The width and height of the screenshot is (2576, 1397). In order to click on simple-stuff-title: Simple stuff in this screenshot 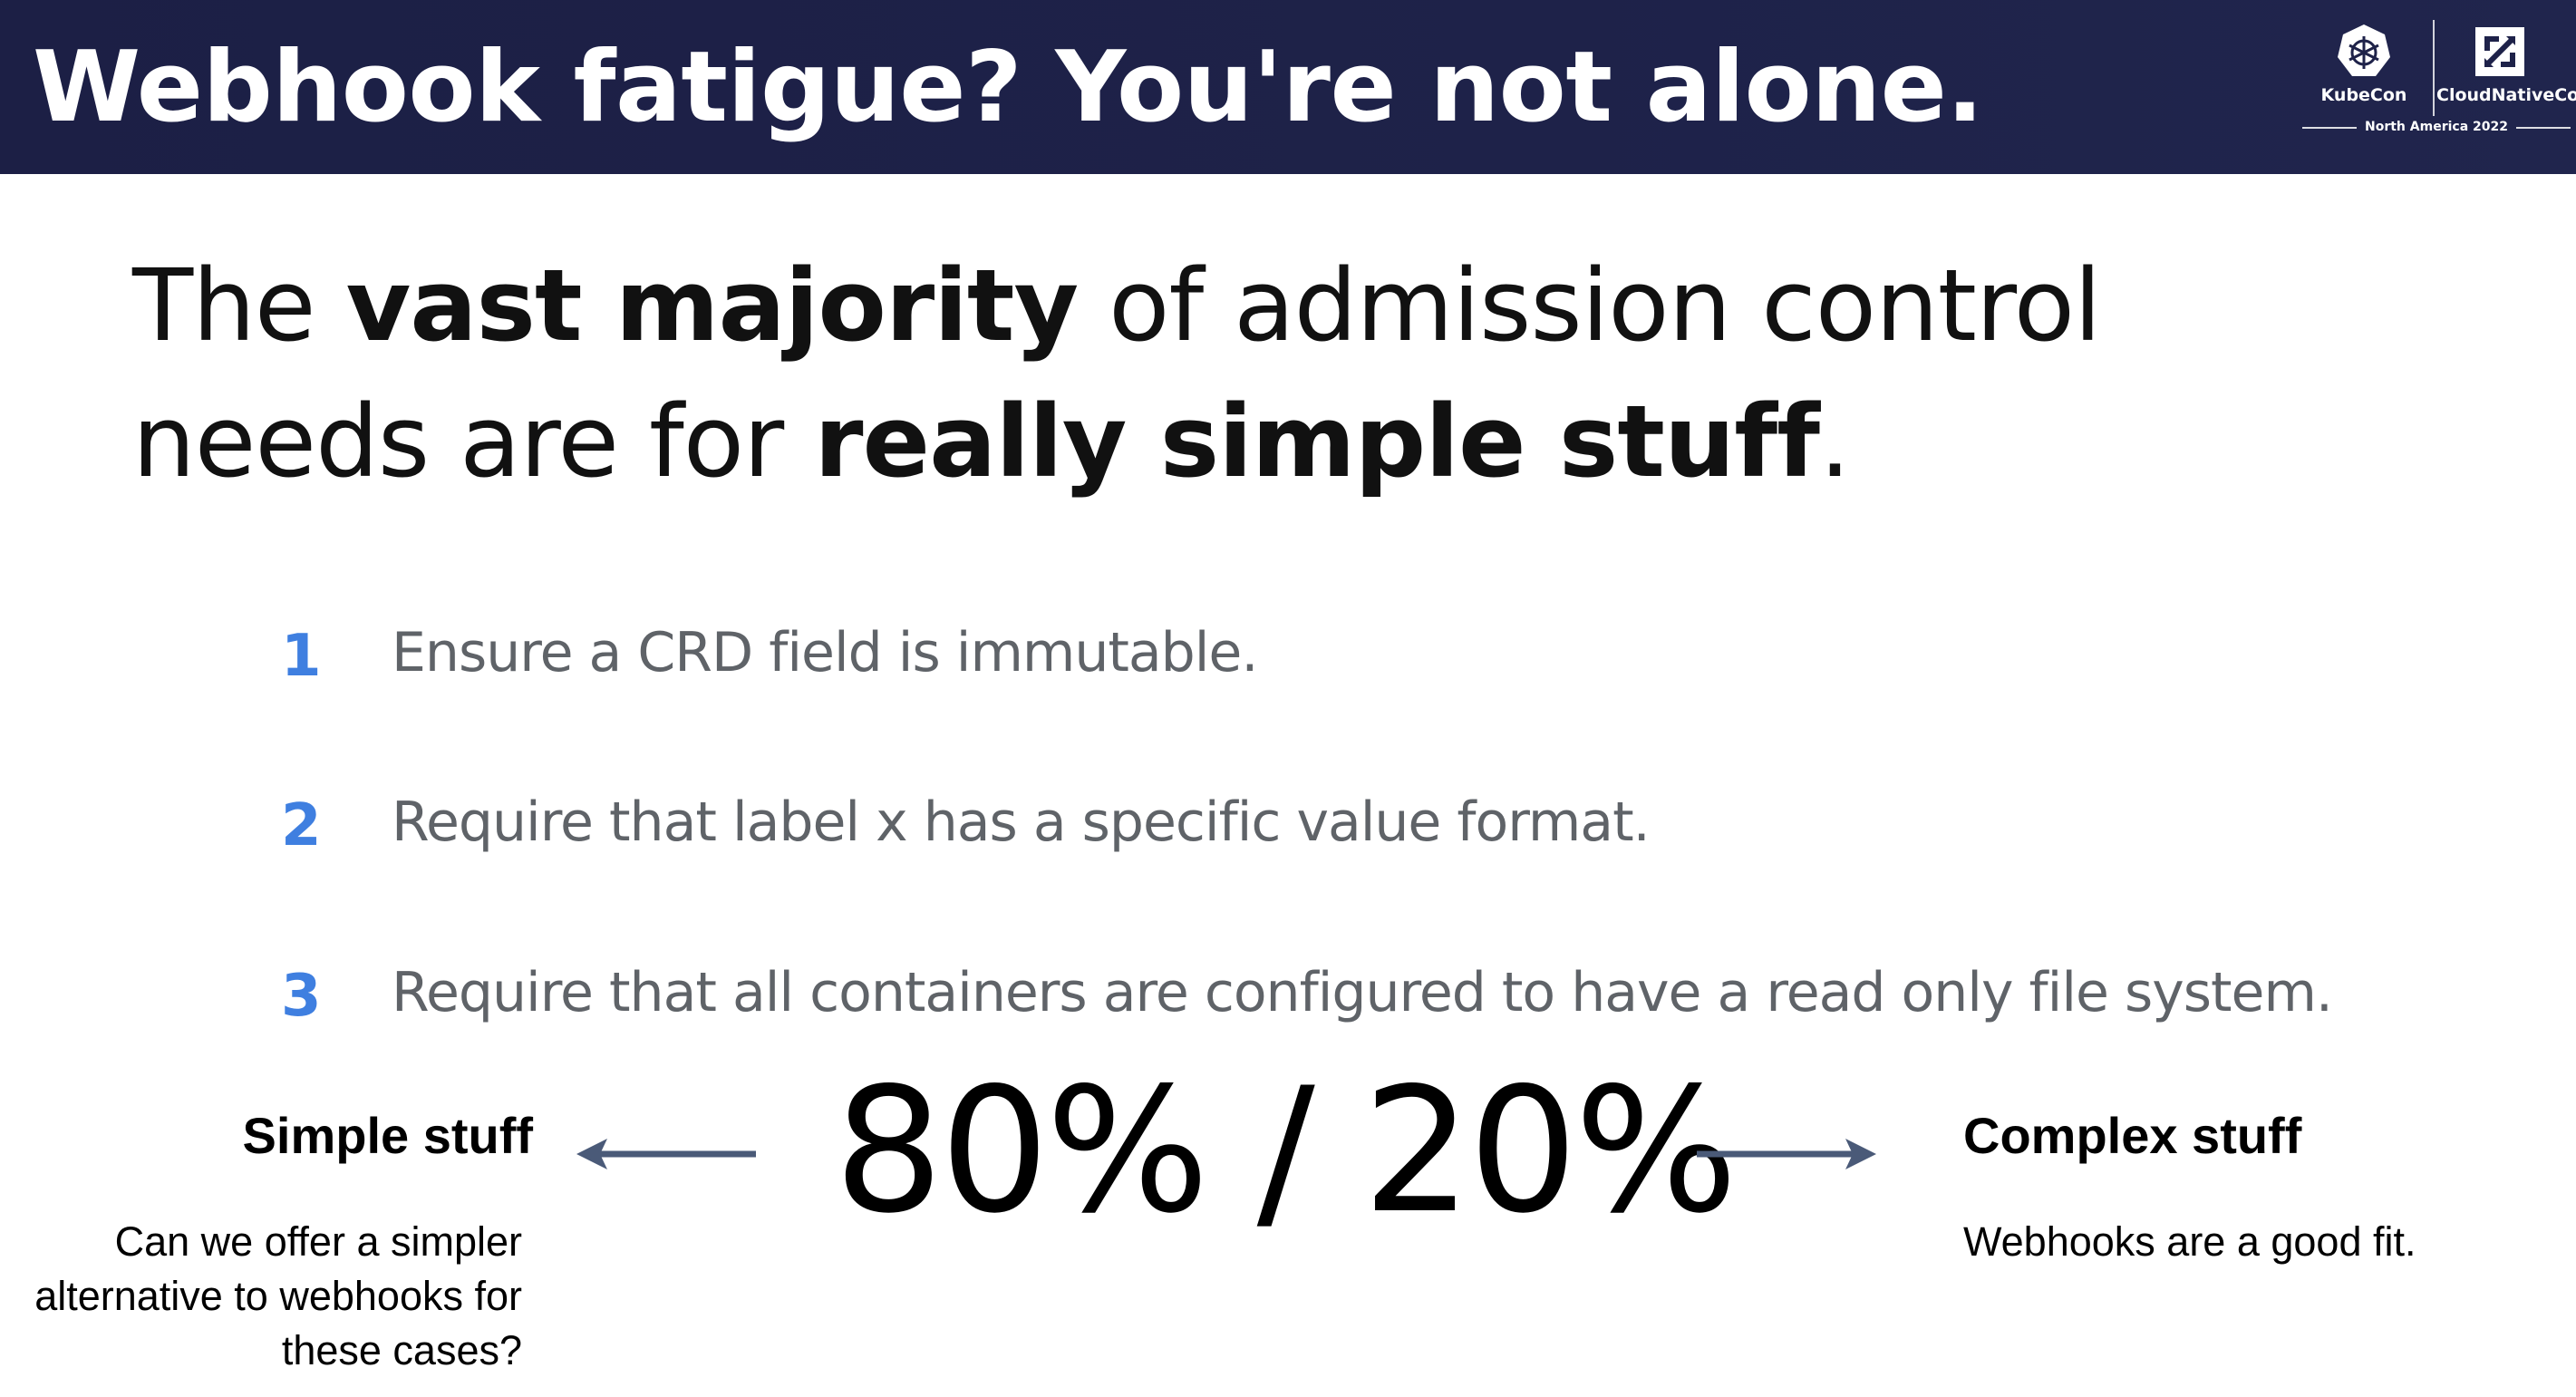, I will do `click(387, 1135)`.